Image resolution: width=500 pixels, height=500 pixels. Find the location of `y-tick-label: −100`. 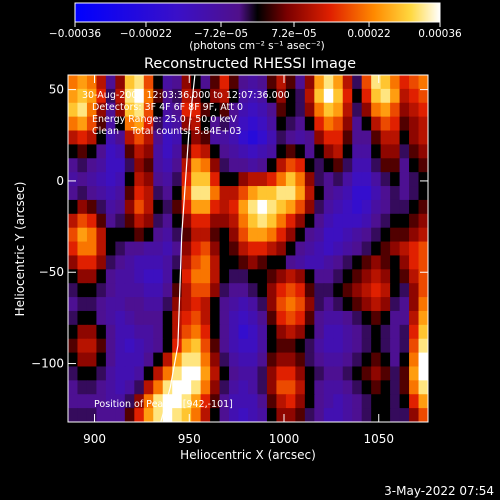

y-tick-label: −100 is located at coordinates (47, 364).